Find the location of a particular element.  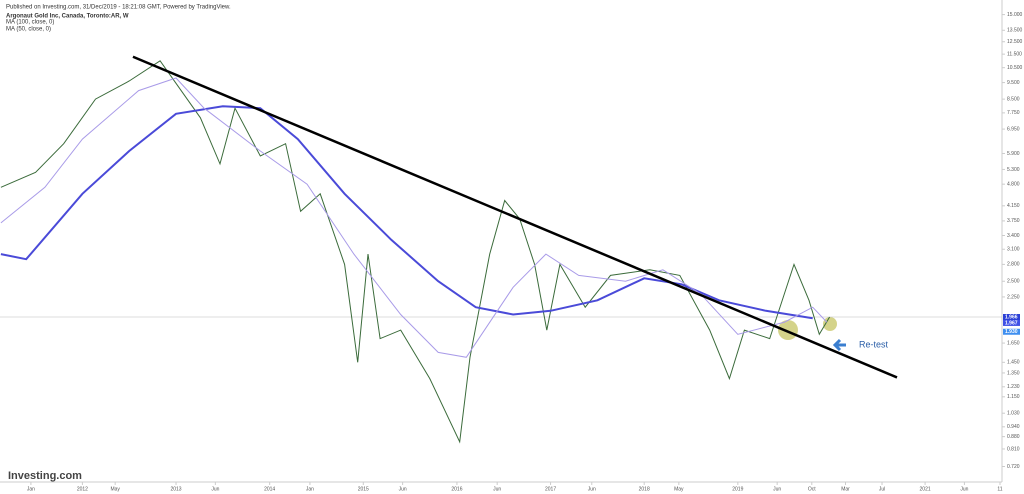

y-tick-label: 2.500 is located at coordinates (1013, 282).